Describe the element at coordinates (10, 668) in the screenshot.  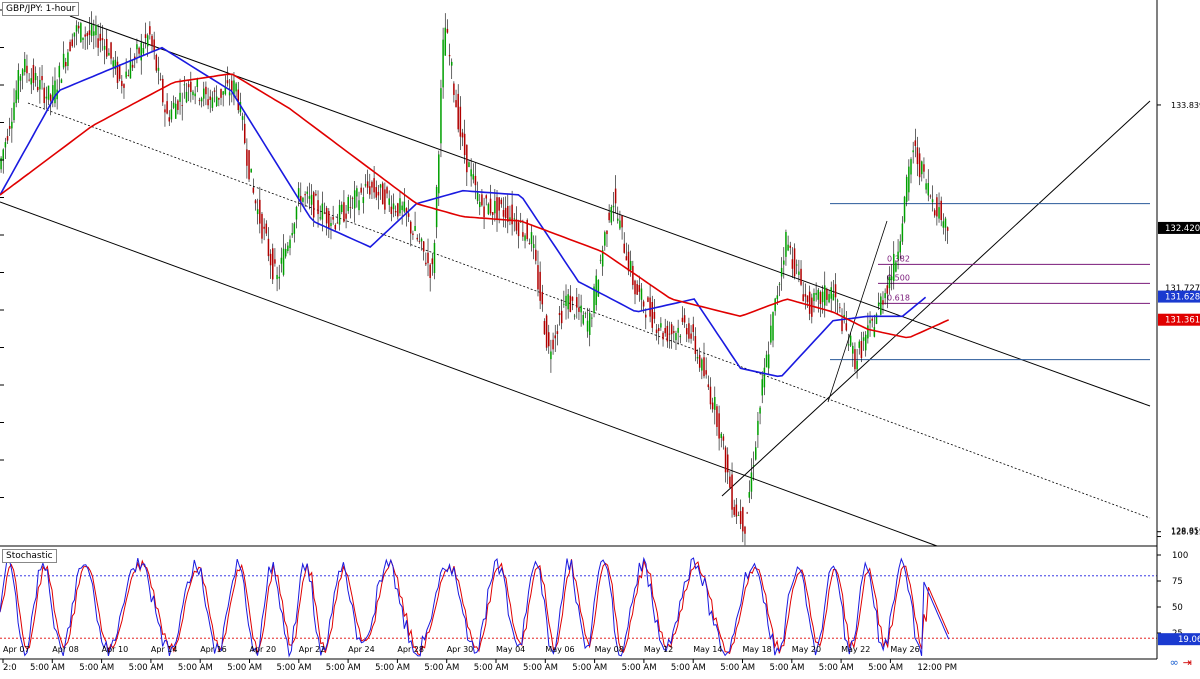
I see `time-label: 2:0` at that location.